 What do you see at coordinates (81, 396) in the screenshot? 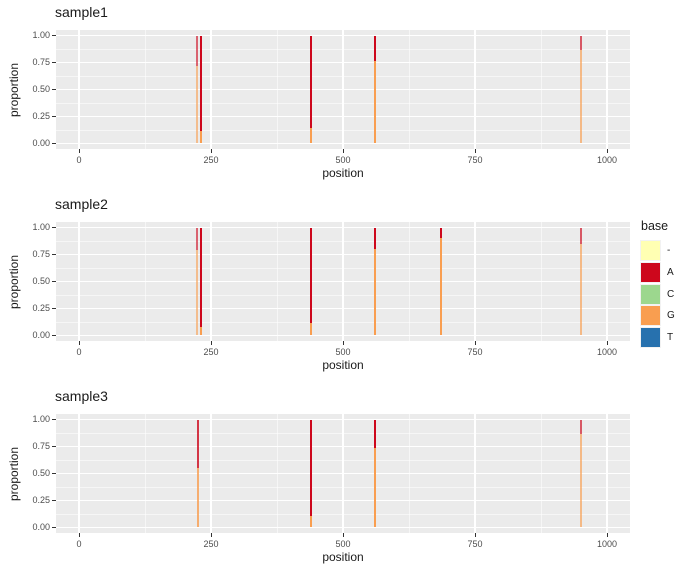
I see `facet-title: sample3` at bounding box center [81, 396].